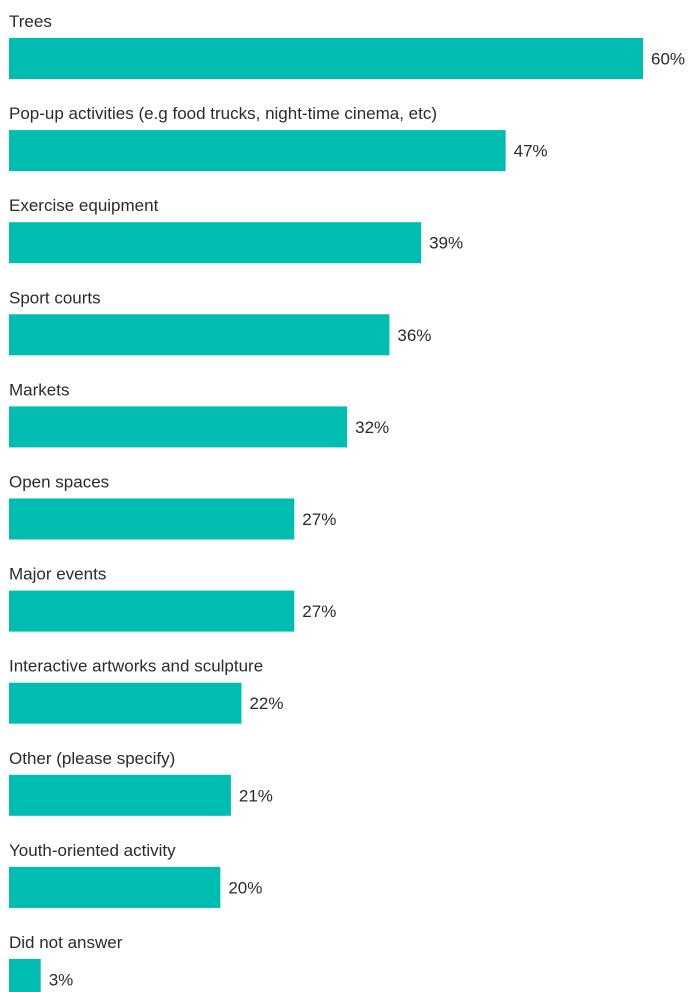 The image size is (693, 992). I want to click on category-label: Exercise equipment, so click(84, 205).